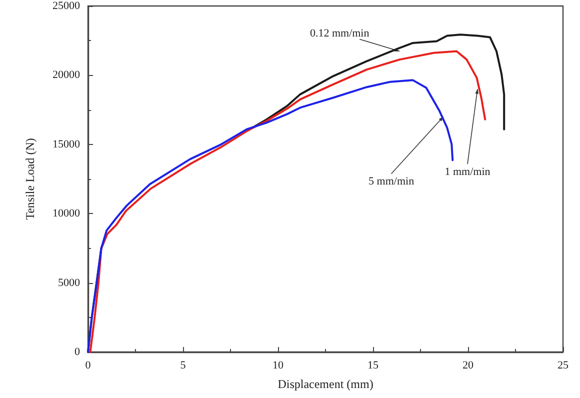  I want to click on x-tick-label: 15, so click(373, 366).